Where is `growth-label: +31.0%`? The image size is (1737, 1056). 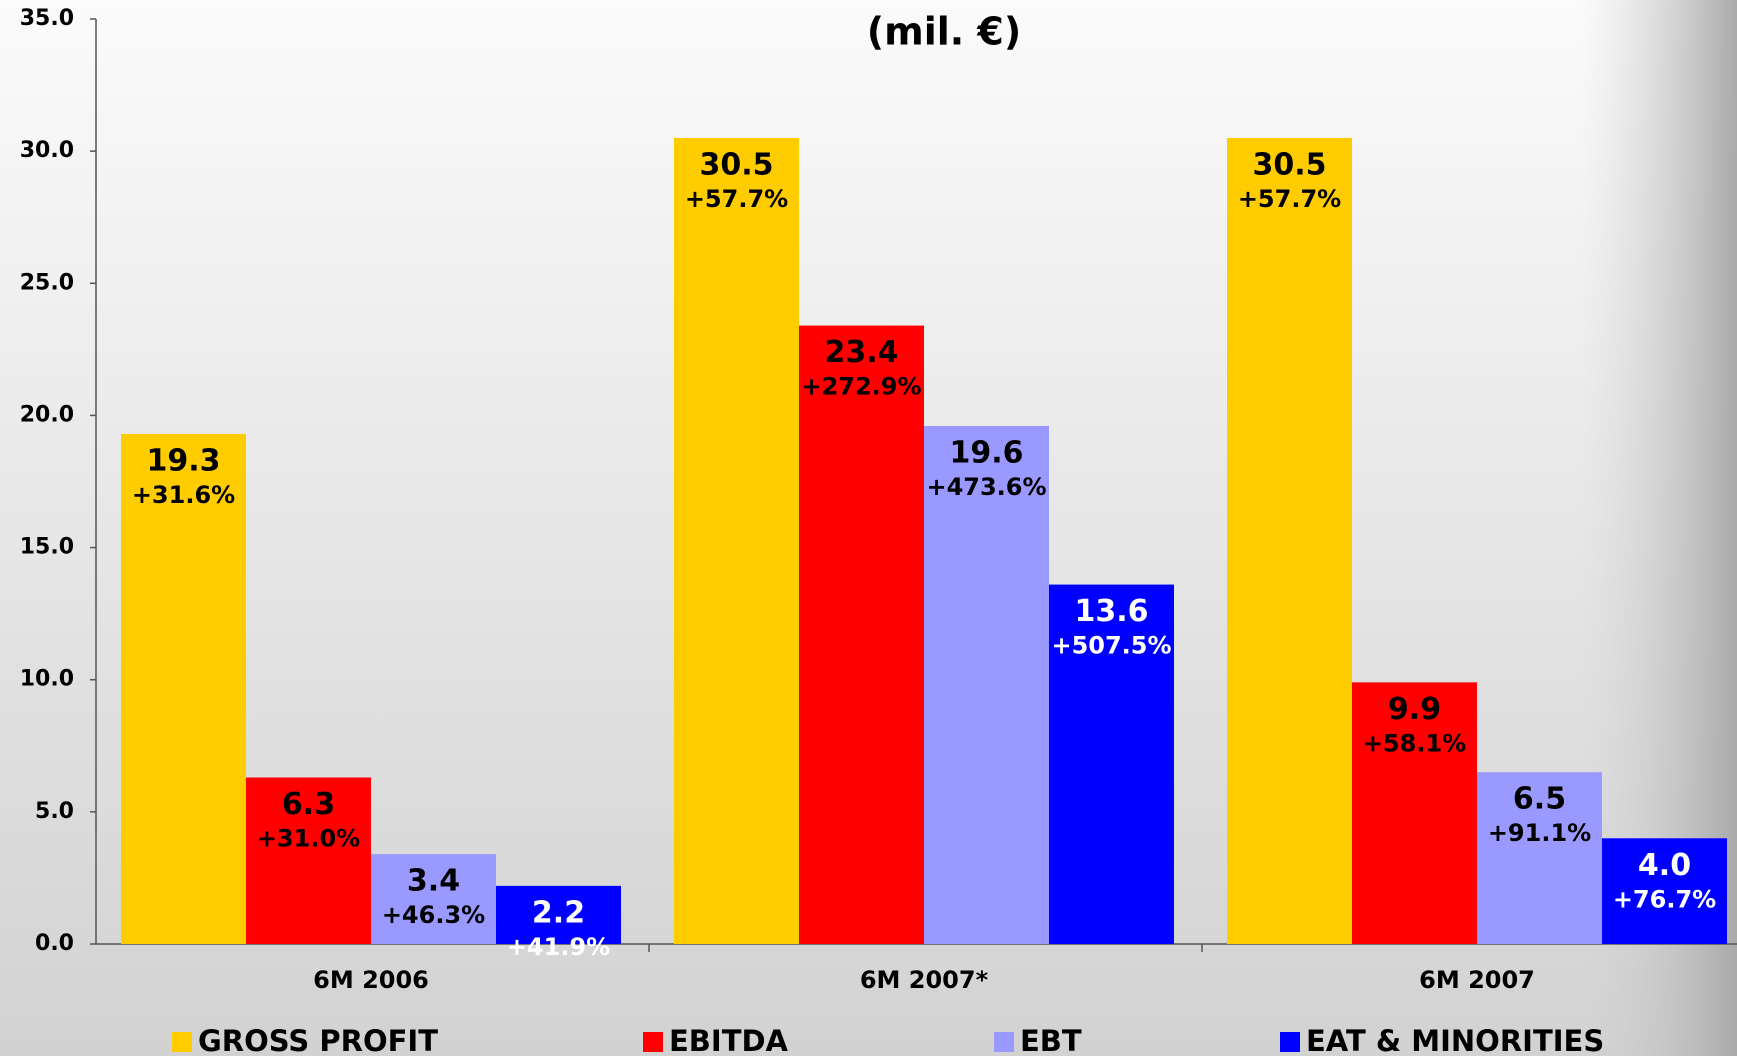 growth-label: +31.0% is located at coordinates (308, 839).